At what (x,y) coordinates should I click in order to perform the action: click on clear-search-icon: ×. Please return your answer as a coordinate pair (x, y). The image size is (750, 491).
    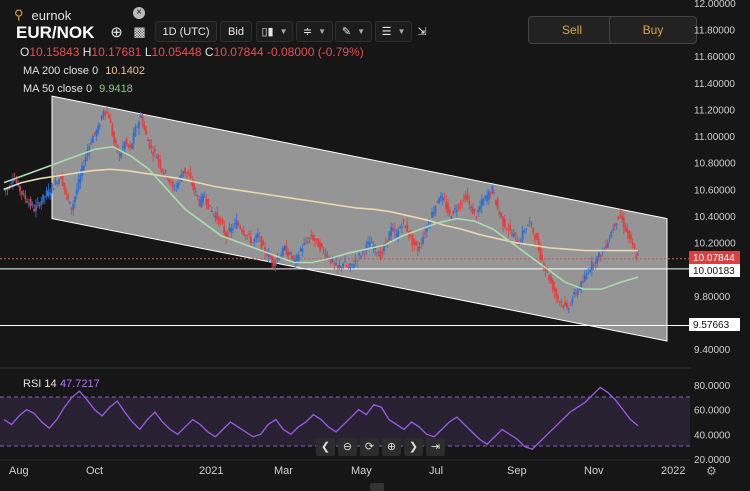
    Looking at the image, I should click on (139, 13).